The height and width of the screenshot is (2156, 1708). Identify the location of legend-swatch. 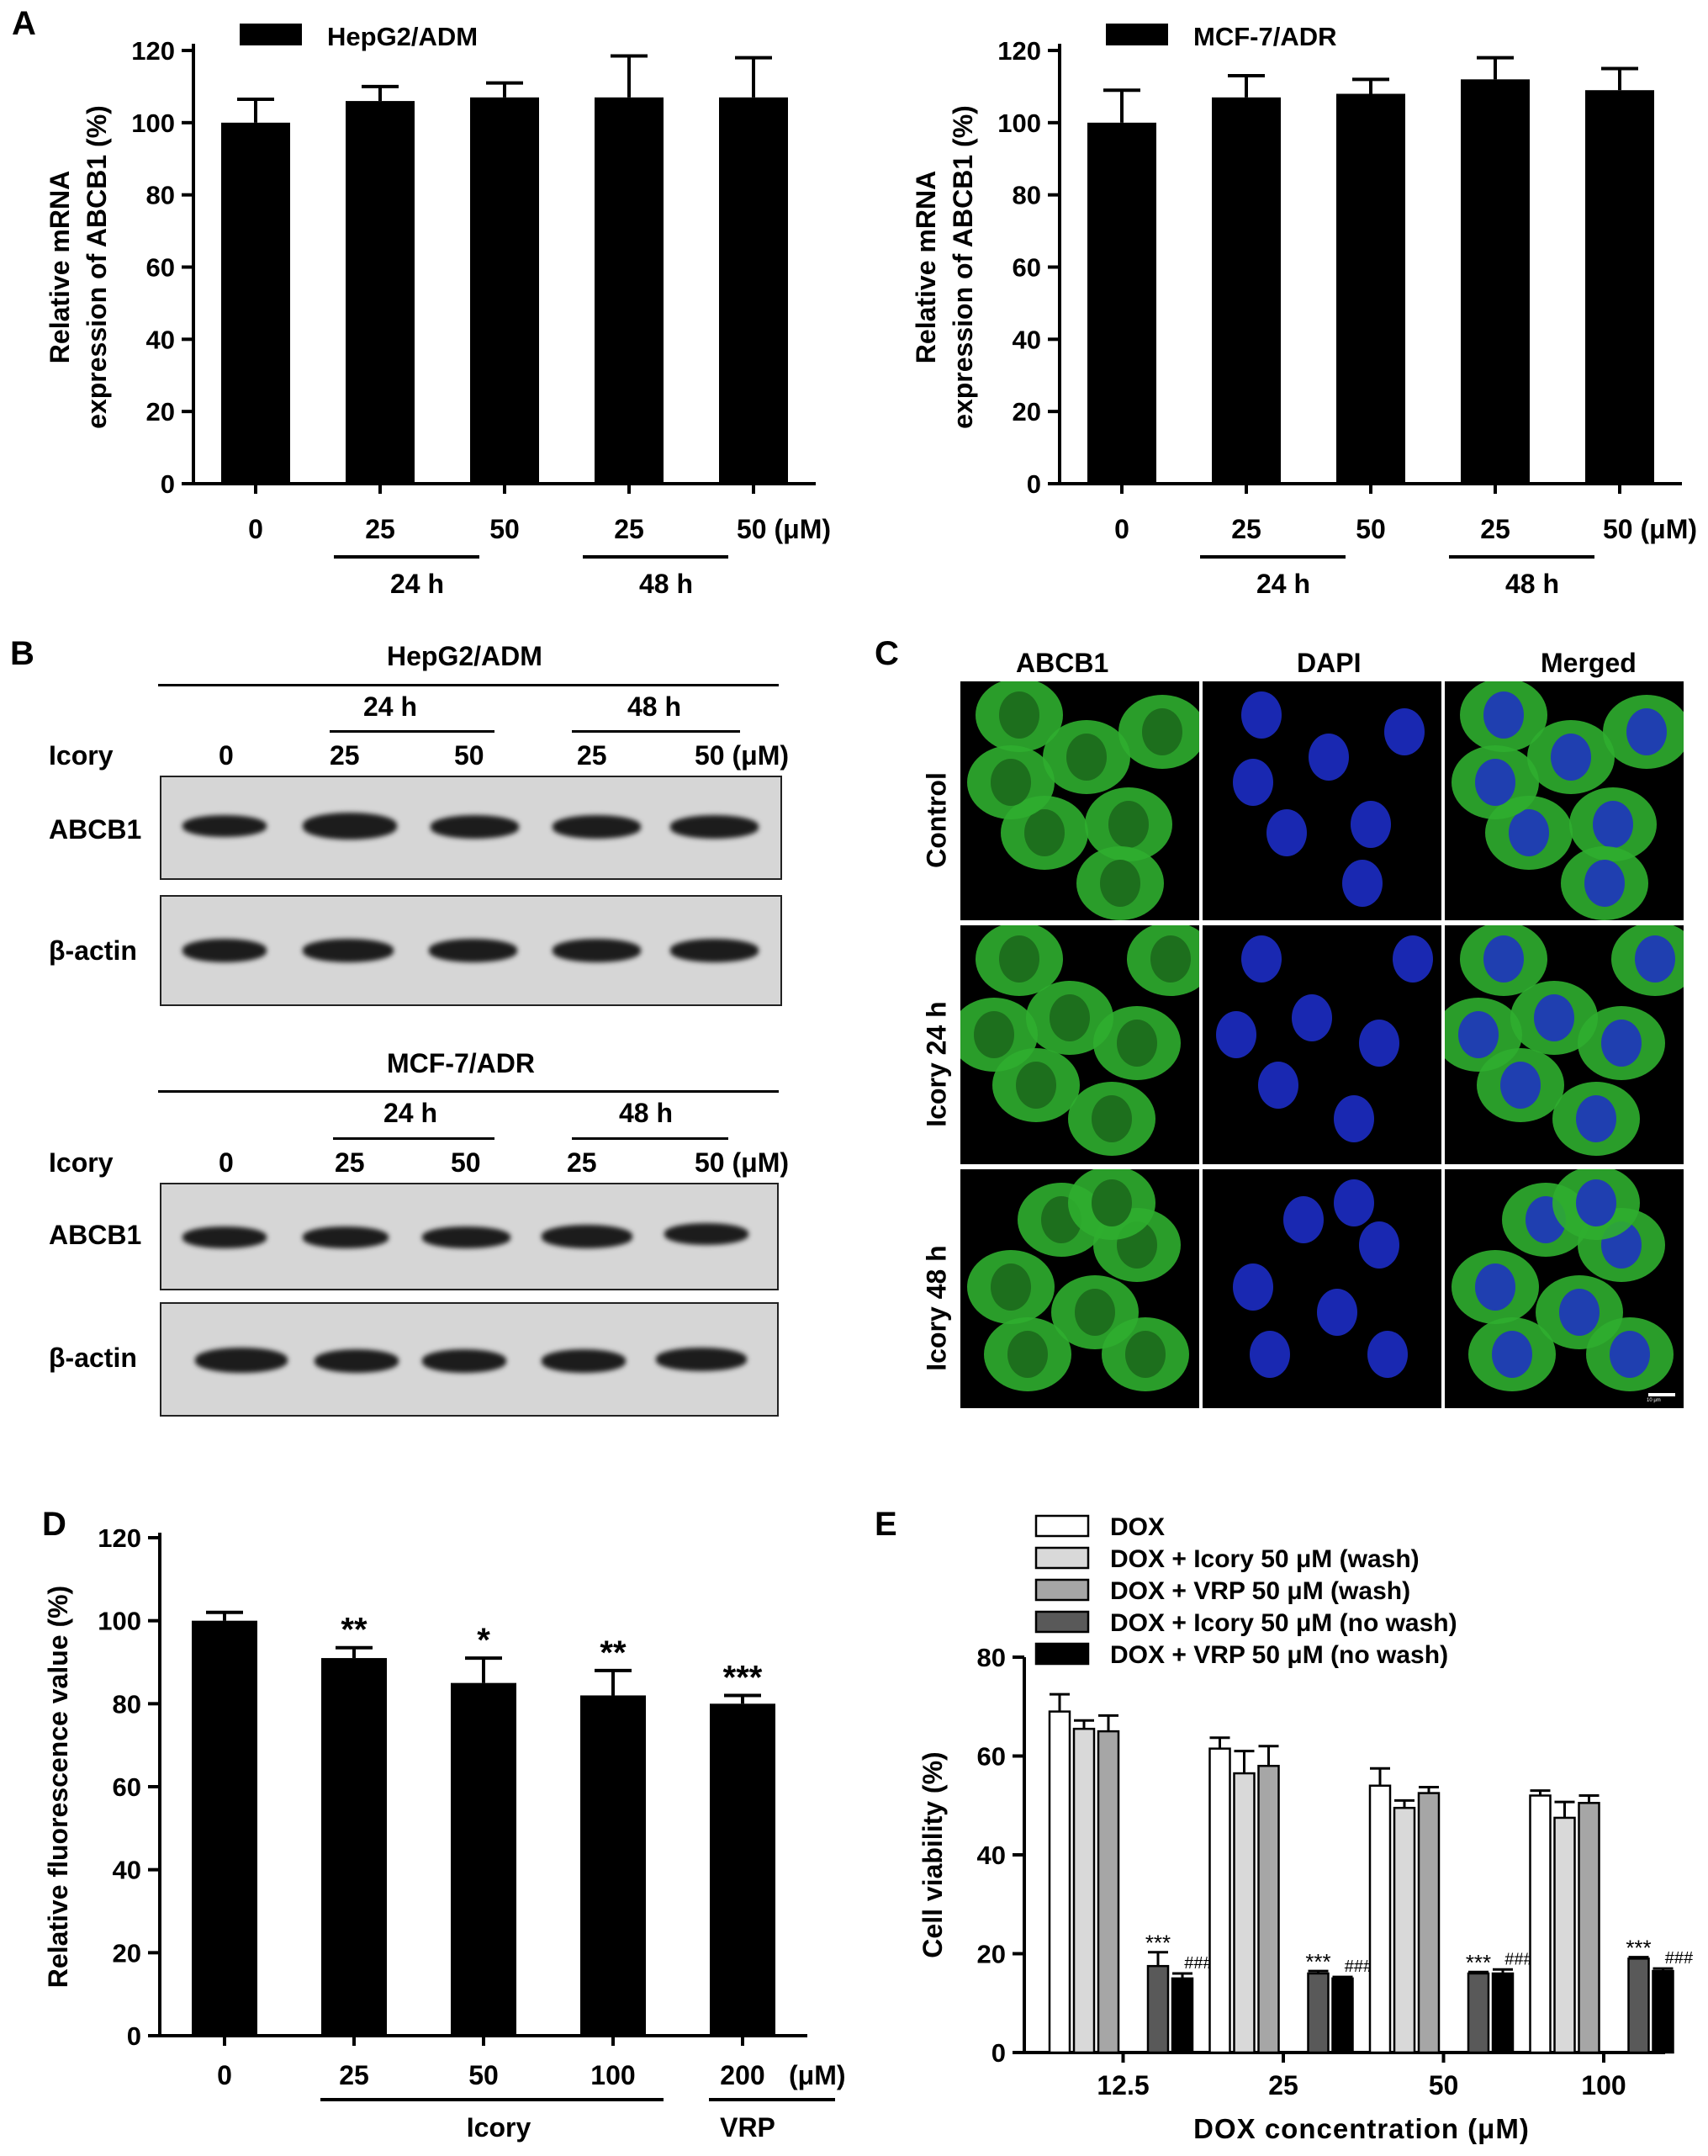
(1062, 1654).